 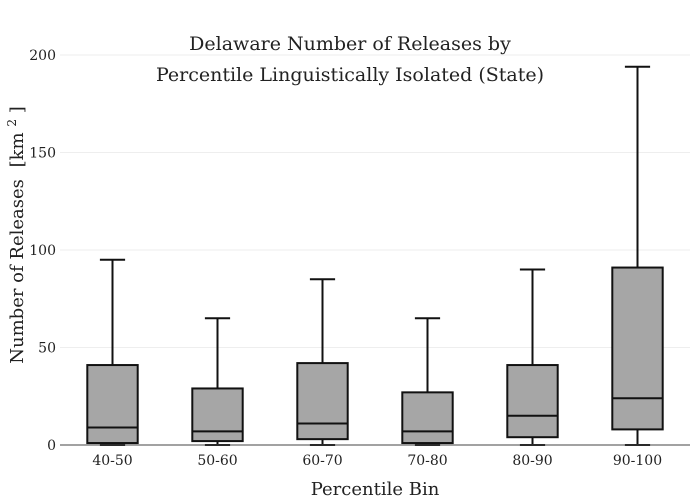 I want to click on y-axis-unit: [km, so click(x=17, y=149).